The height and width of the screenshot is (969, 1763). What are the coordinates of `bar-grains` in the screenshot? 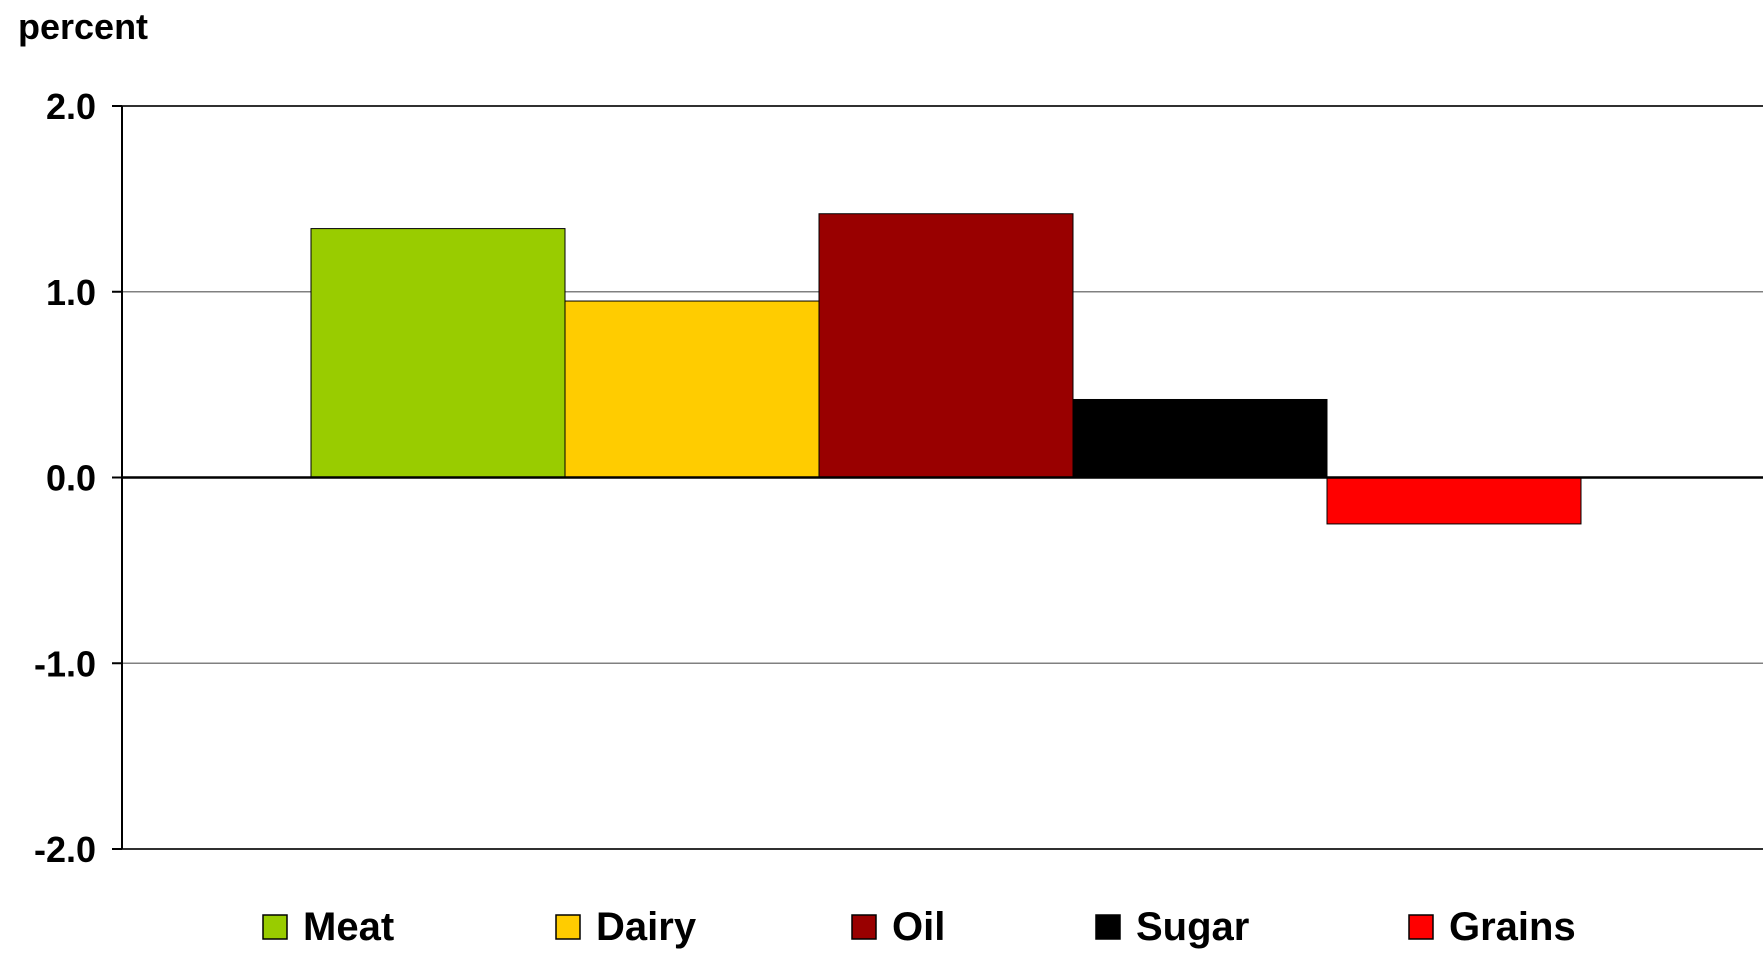 It's located at (1454, 501).